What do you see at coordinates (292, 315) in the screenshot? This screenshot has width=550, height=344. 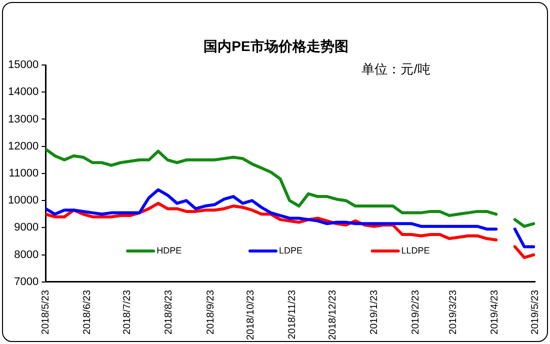 I see `x-tick-label: 2018/11/23` at bounding box center [292, 315].